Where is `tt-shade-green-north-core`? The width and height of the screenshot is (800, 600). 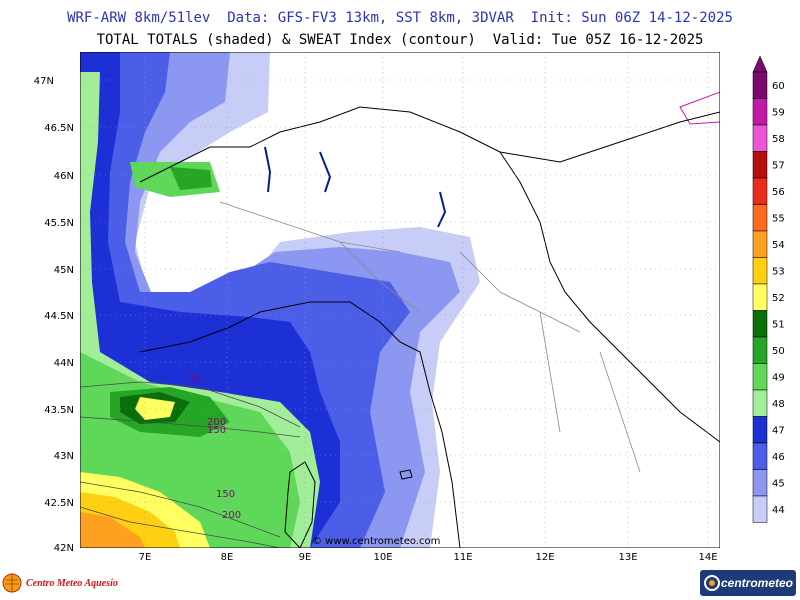
tt-shade-green-north-core is located at coordinates (191, 178).